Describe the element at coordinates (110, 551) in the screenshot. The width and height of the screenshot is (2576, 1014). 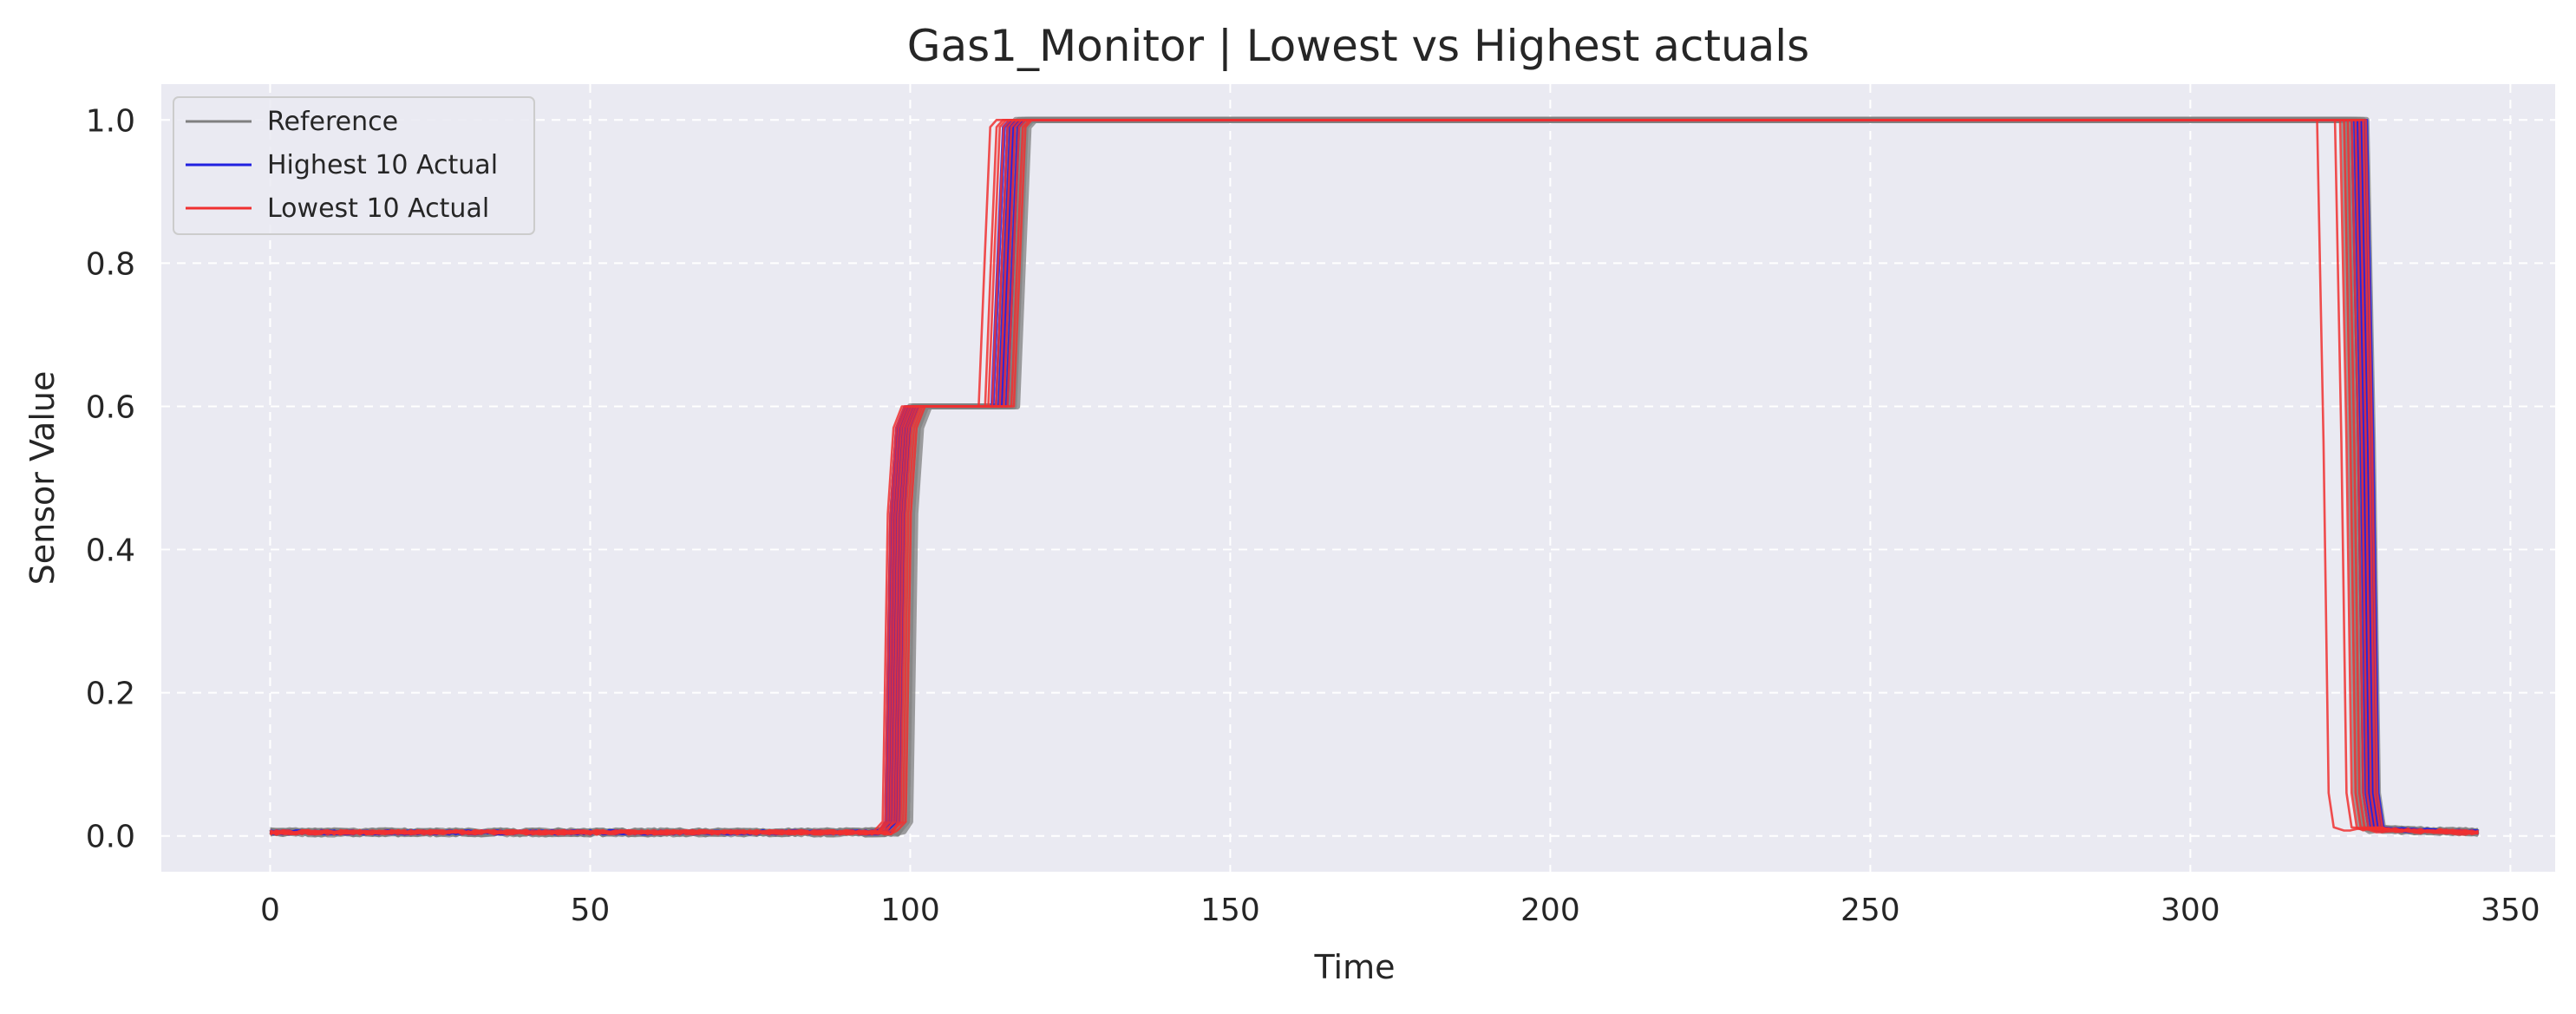
I see `y-tick-label: 0.4` at that location.